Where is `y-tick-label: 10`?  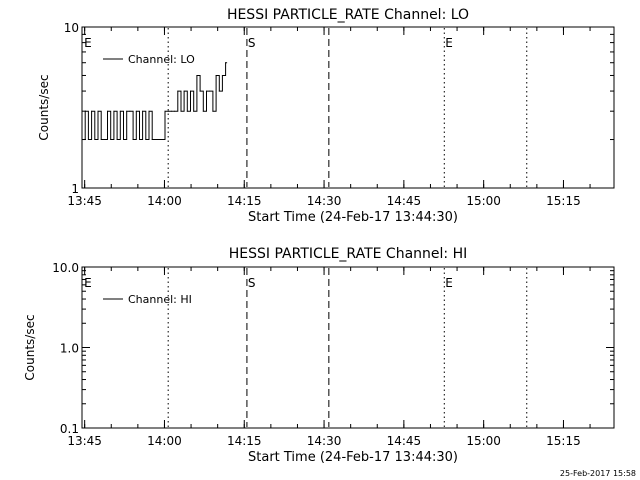 y-tick-label: 10 is located at coordinates (71, 28).